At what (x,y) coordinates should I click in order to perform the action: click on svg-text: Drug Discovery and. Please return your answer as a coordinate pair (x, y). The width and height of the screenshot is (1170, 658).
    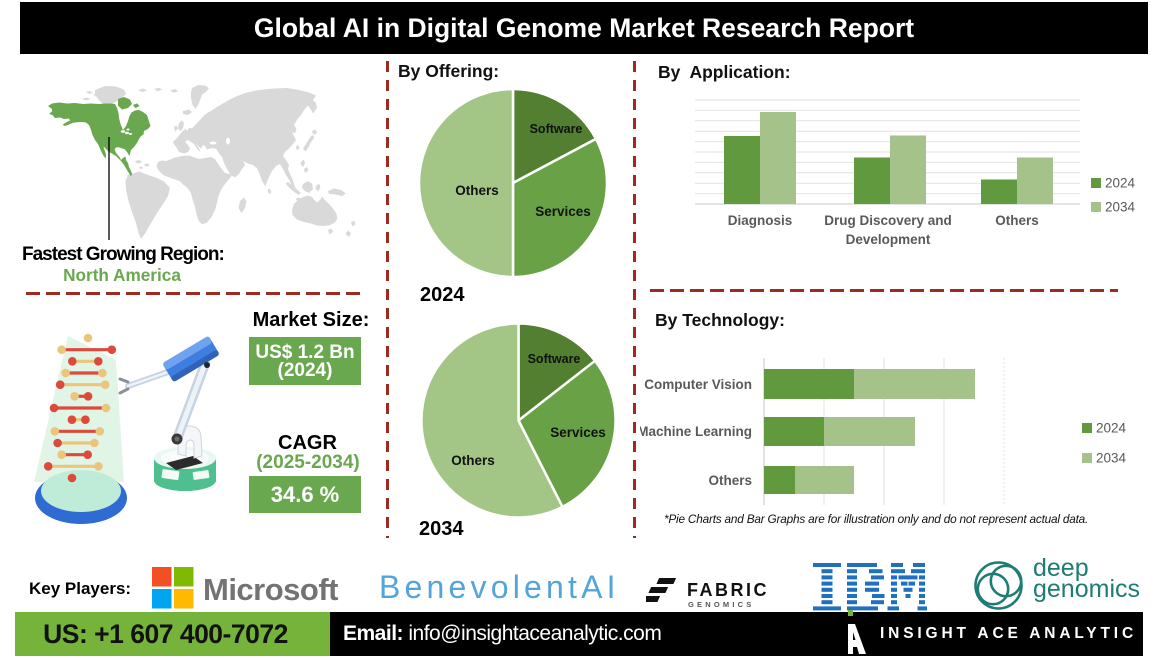
    Looking at the image, I should click on (888, 220).